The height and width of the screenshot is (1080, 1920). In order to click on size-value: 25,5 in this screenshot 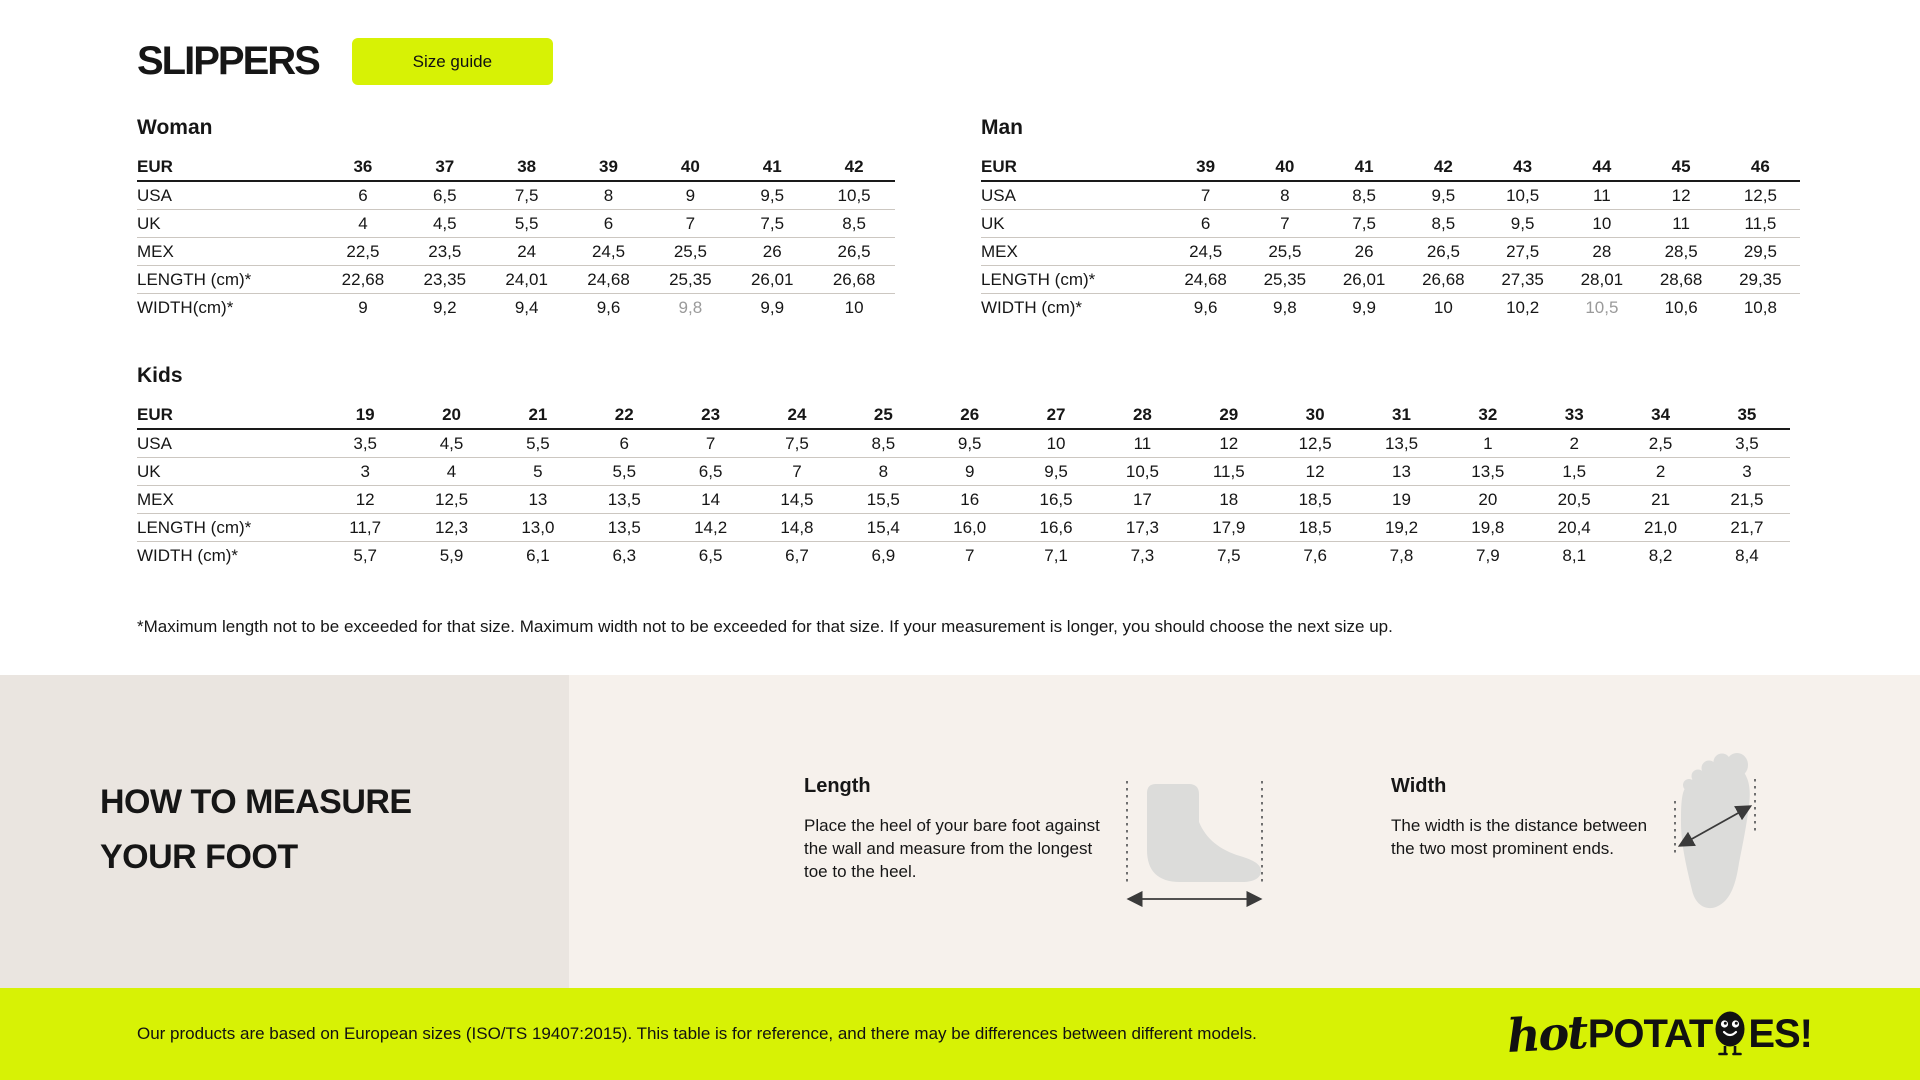, I will do `click(1285, 251)`.